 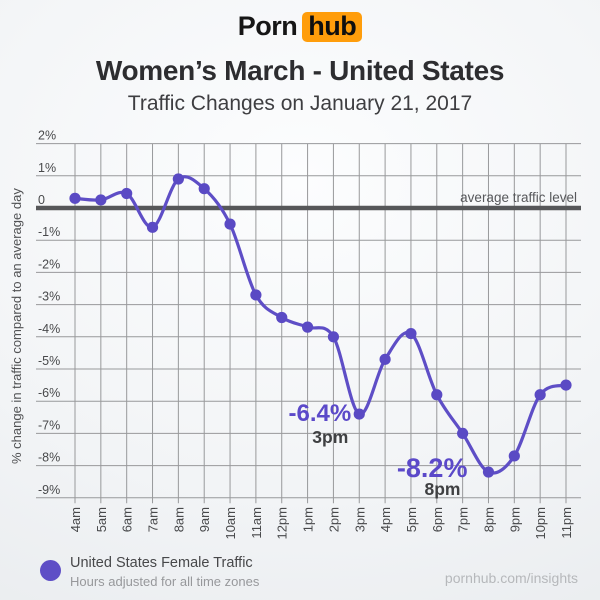 I want to click on x-axis-tick-label: 1pm, so click(x=308, y=519).